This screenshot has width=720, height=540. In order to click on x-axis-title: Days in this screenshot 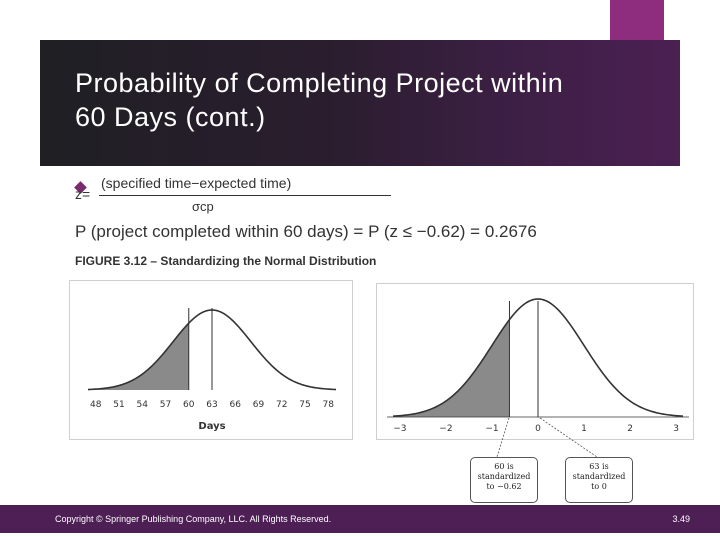, I will do `click(211, 426)`.